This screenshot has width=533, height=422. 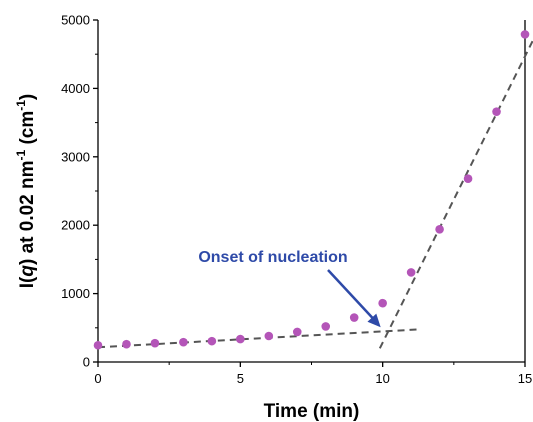 I want to click on x-tick-label: 5, so click(x=240, y=378).